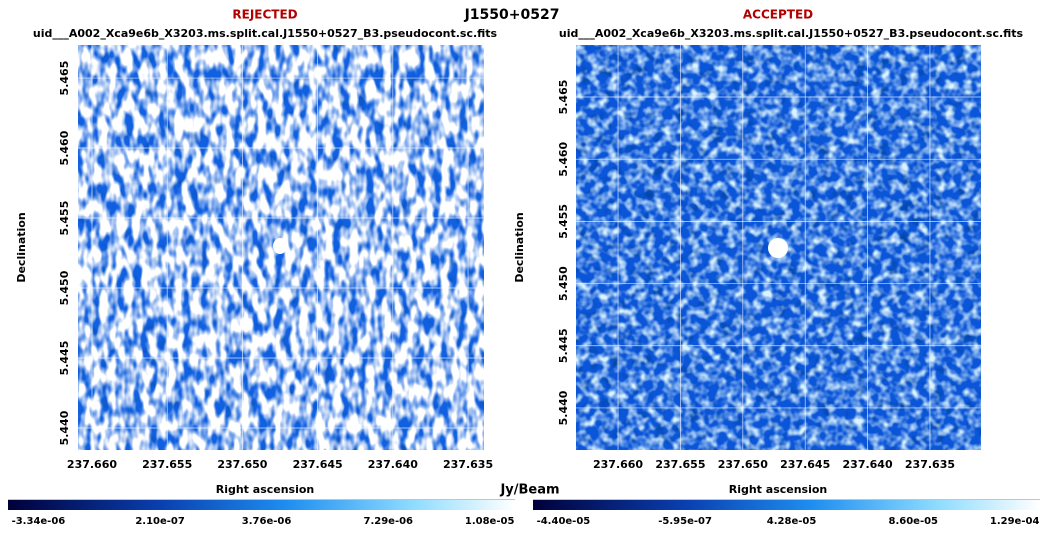  I want to click on colorbar-tick-label: 1.29e-04, so click(1015, 521).